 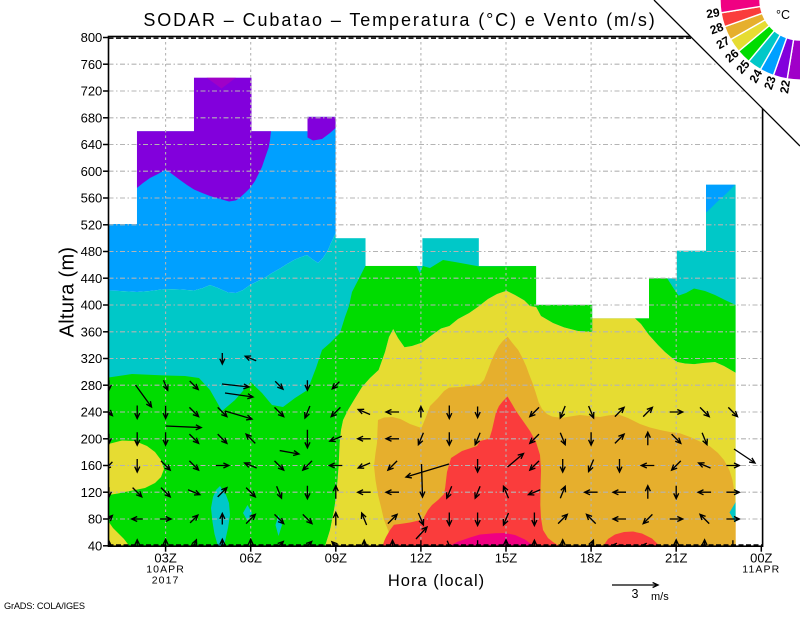 I want to click on svg-text: 400, so click(x=92, y=305).